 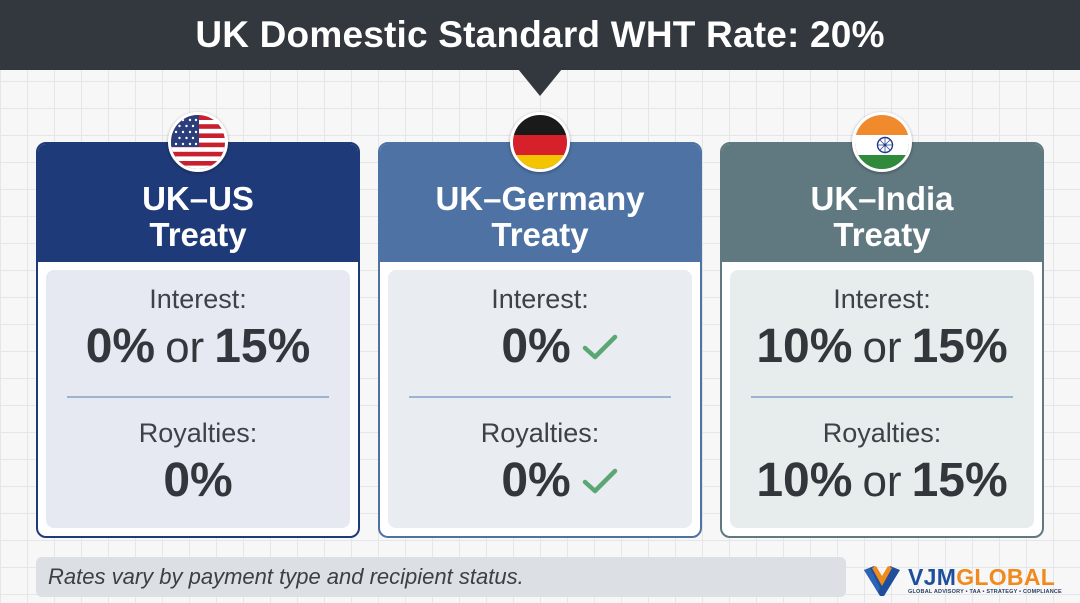 I want to click on page-title: UK Domestic Standard WHT Rate: 20%, so click(x=540, y=34).